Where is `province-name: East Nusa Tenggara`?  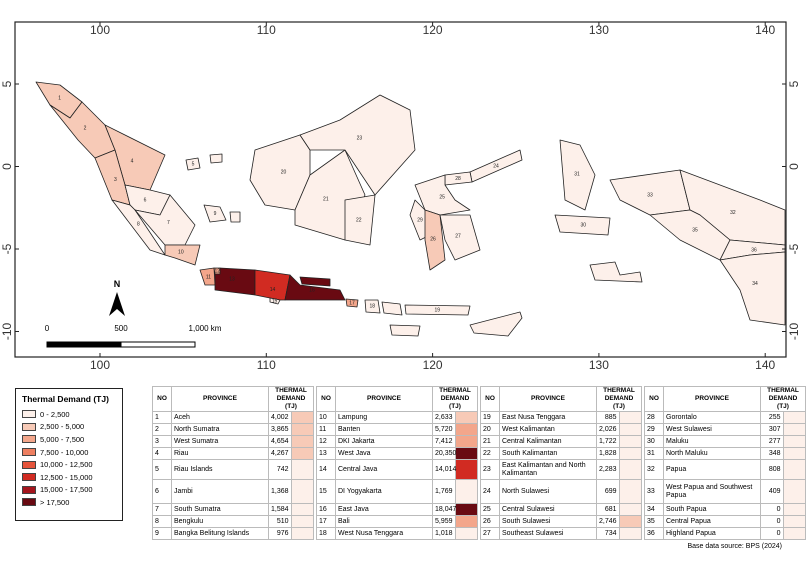 province-name: East Nusa Tenggara is located at coordinates (548, 417).